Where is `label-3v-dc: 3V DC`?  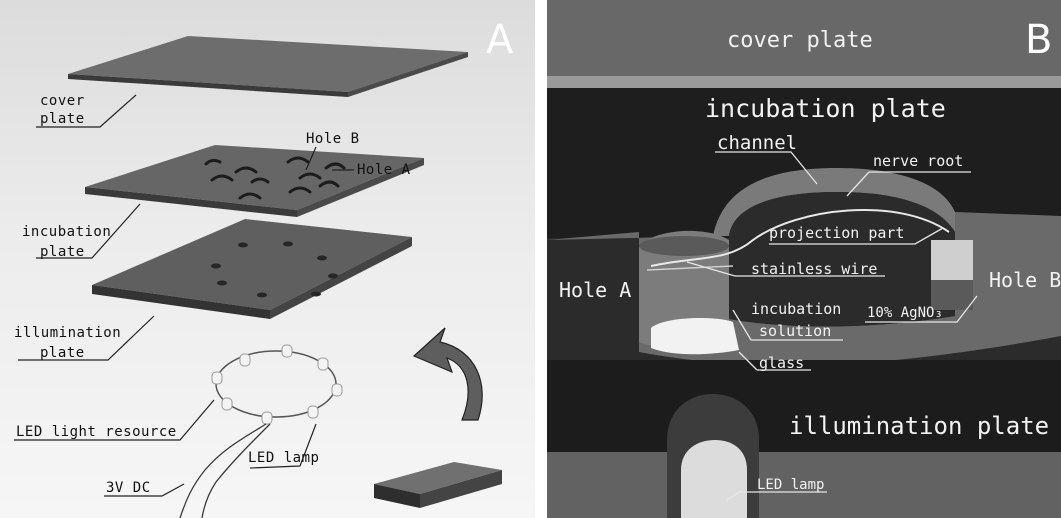 label-3v-dc: 3V DC is located at coordinates (128, 488).